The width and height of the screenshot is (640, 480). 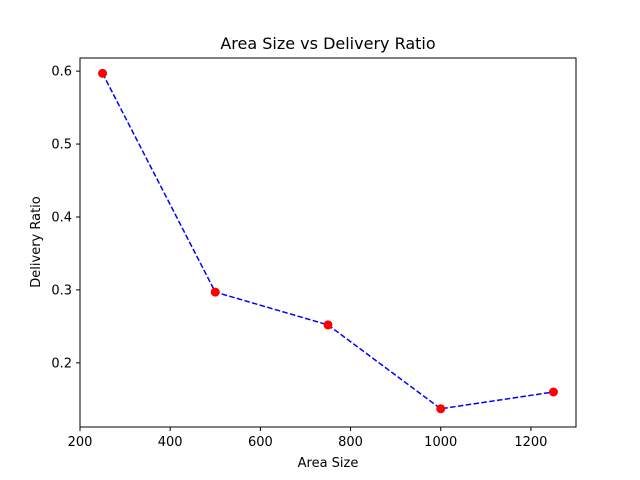 What do you see at coordinates (530, 442) in the screenshot?
I see `x-tick-label: 1200` at bounding box center [530, 442].